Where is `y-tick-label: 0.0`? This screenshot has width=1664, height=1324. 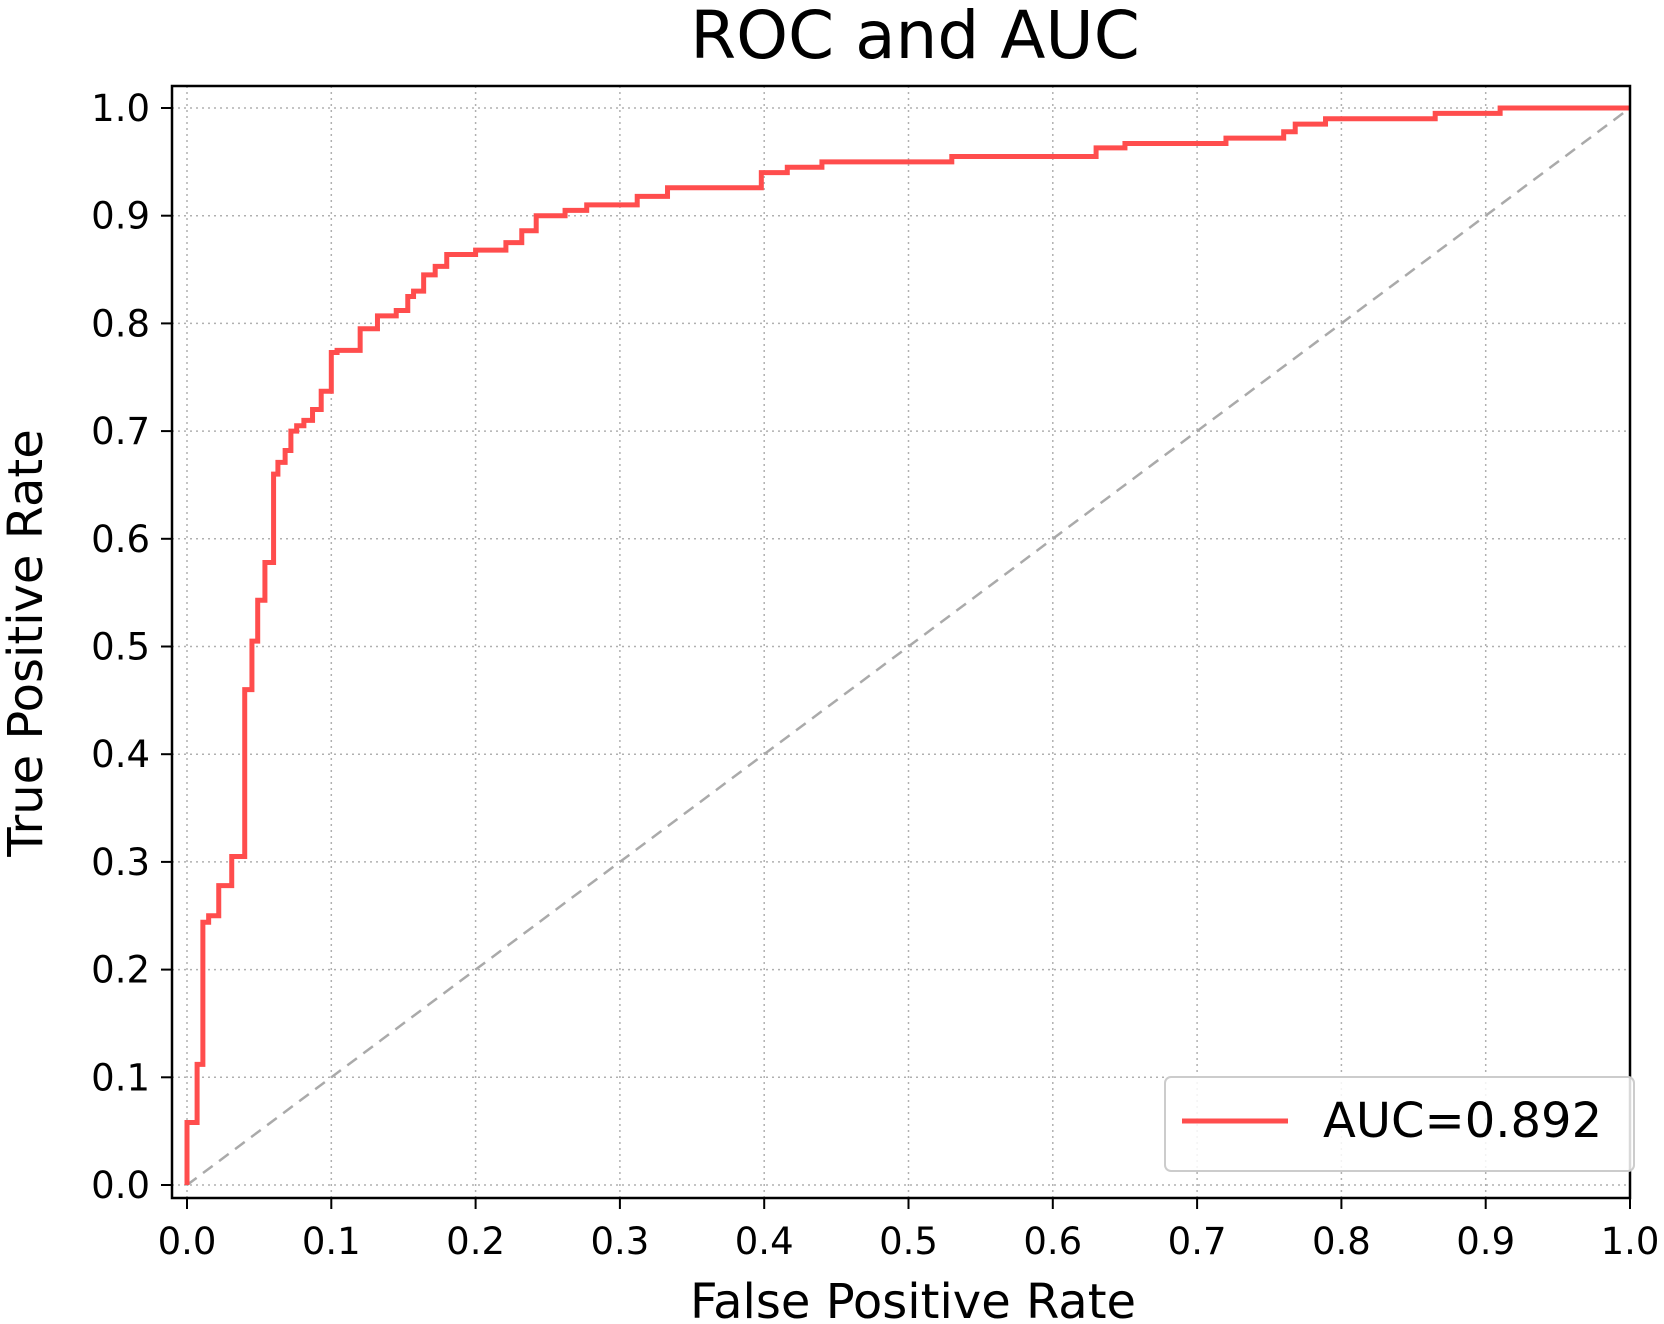
y-tick-label: 0.0 is located at coordinates (120, 1185).